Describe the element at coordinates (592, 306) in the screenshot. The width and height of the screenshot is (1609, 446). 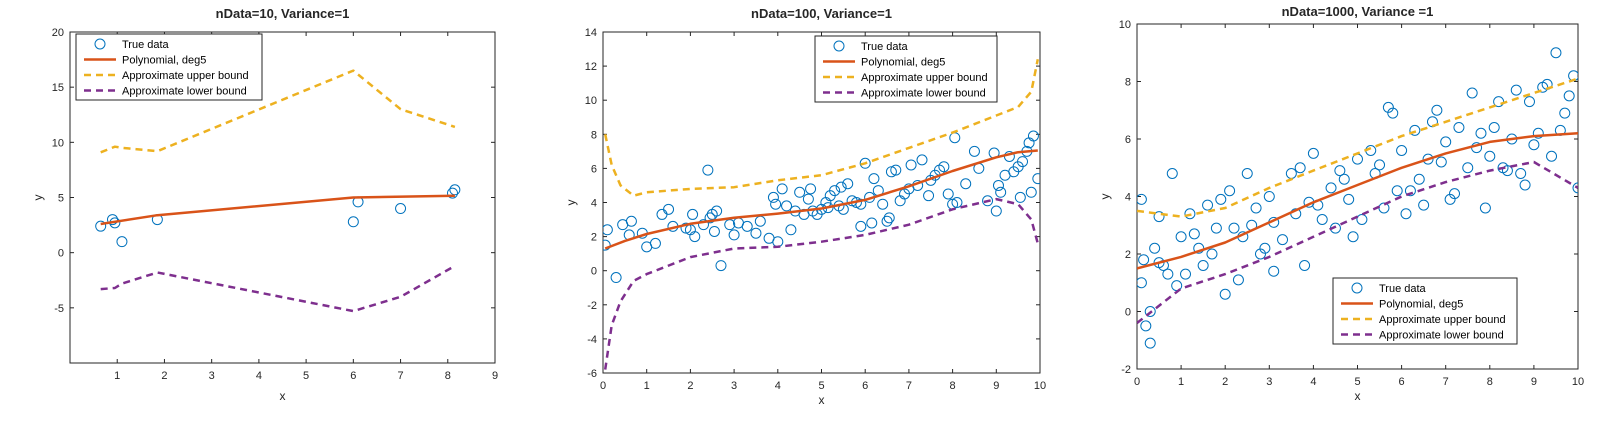
I see `y-tick-label: -2` at that location.